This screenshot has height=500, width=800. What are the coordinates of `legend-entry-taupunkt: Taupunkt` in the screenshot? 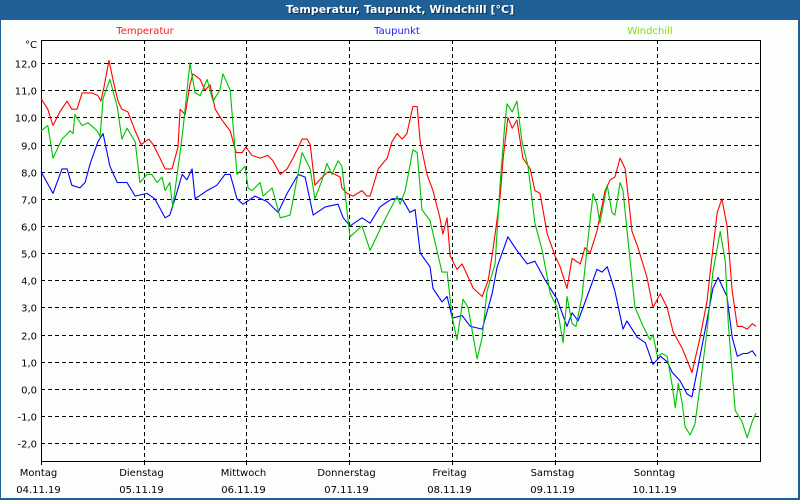 It's located at (396, 31).